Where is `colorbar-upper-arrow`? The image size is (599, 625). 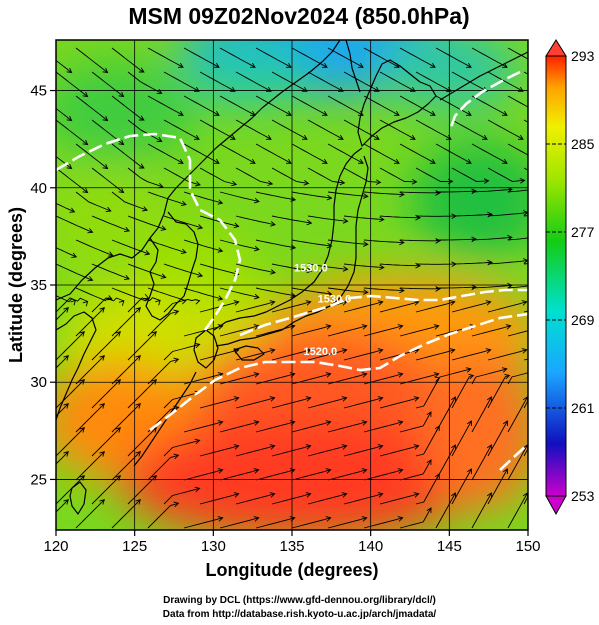
colorbar-upper-arrow is located at coordinates (556, 48).